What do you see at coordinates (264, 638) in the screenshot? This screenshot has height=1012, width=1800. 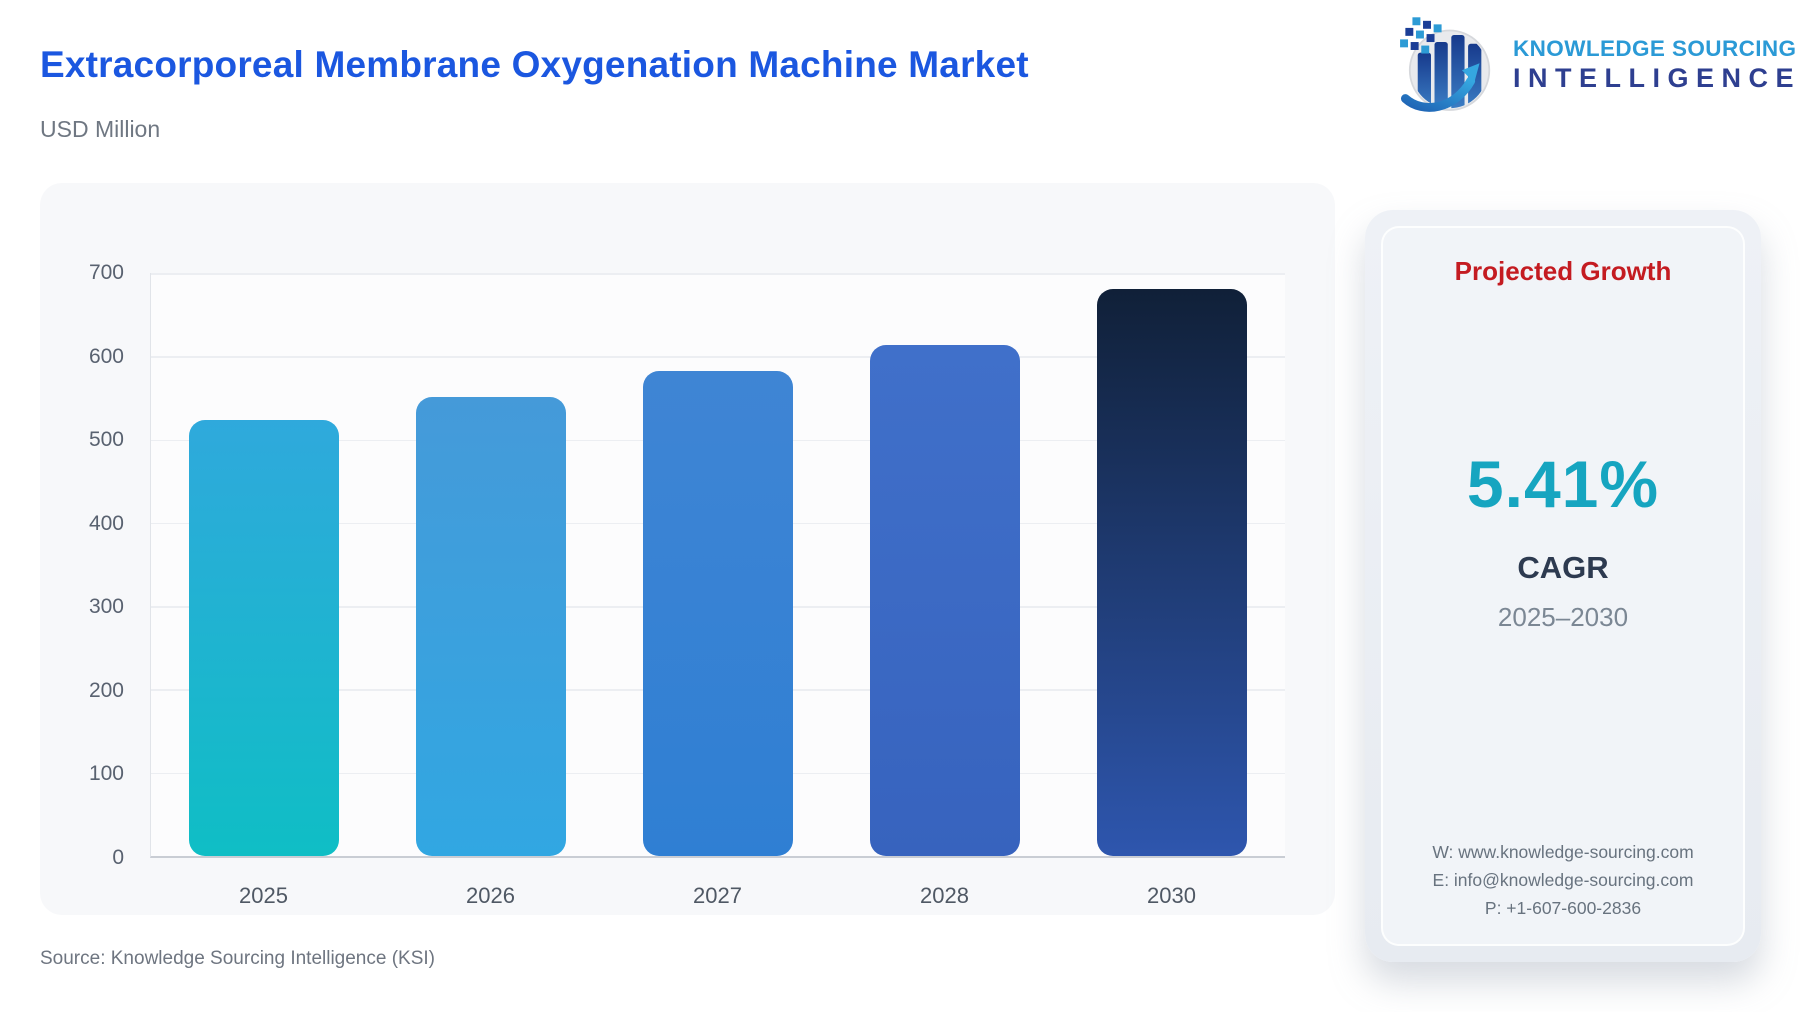 I see `bar-2025` at bounding box center [264, 638].